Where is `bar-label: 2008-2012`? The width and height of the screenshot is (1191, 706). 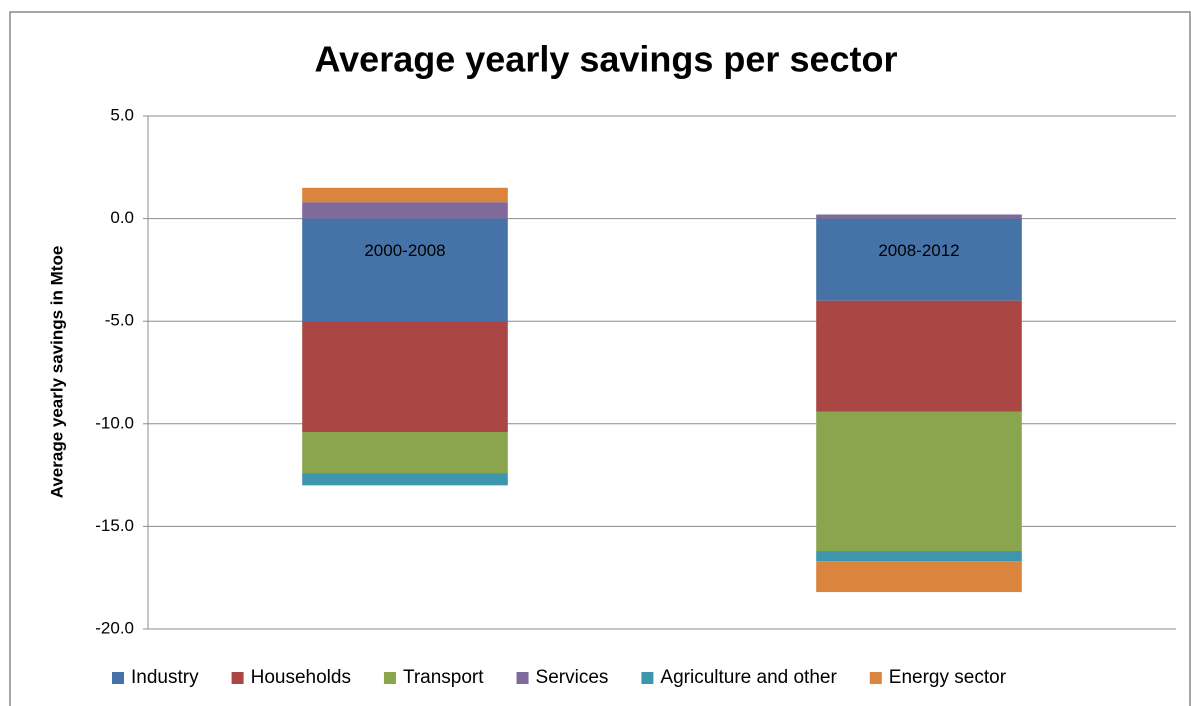 bar-label: 2008-2012 is located at coordinates (918, 250).